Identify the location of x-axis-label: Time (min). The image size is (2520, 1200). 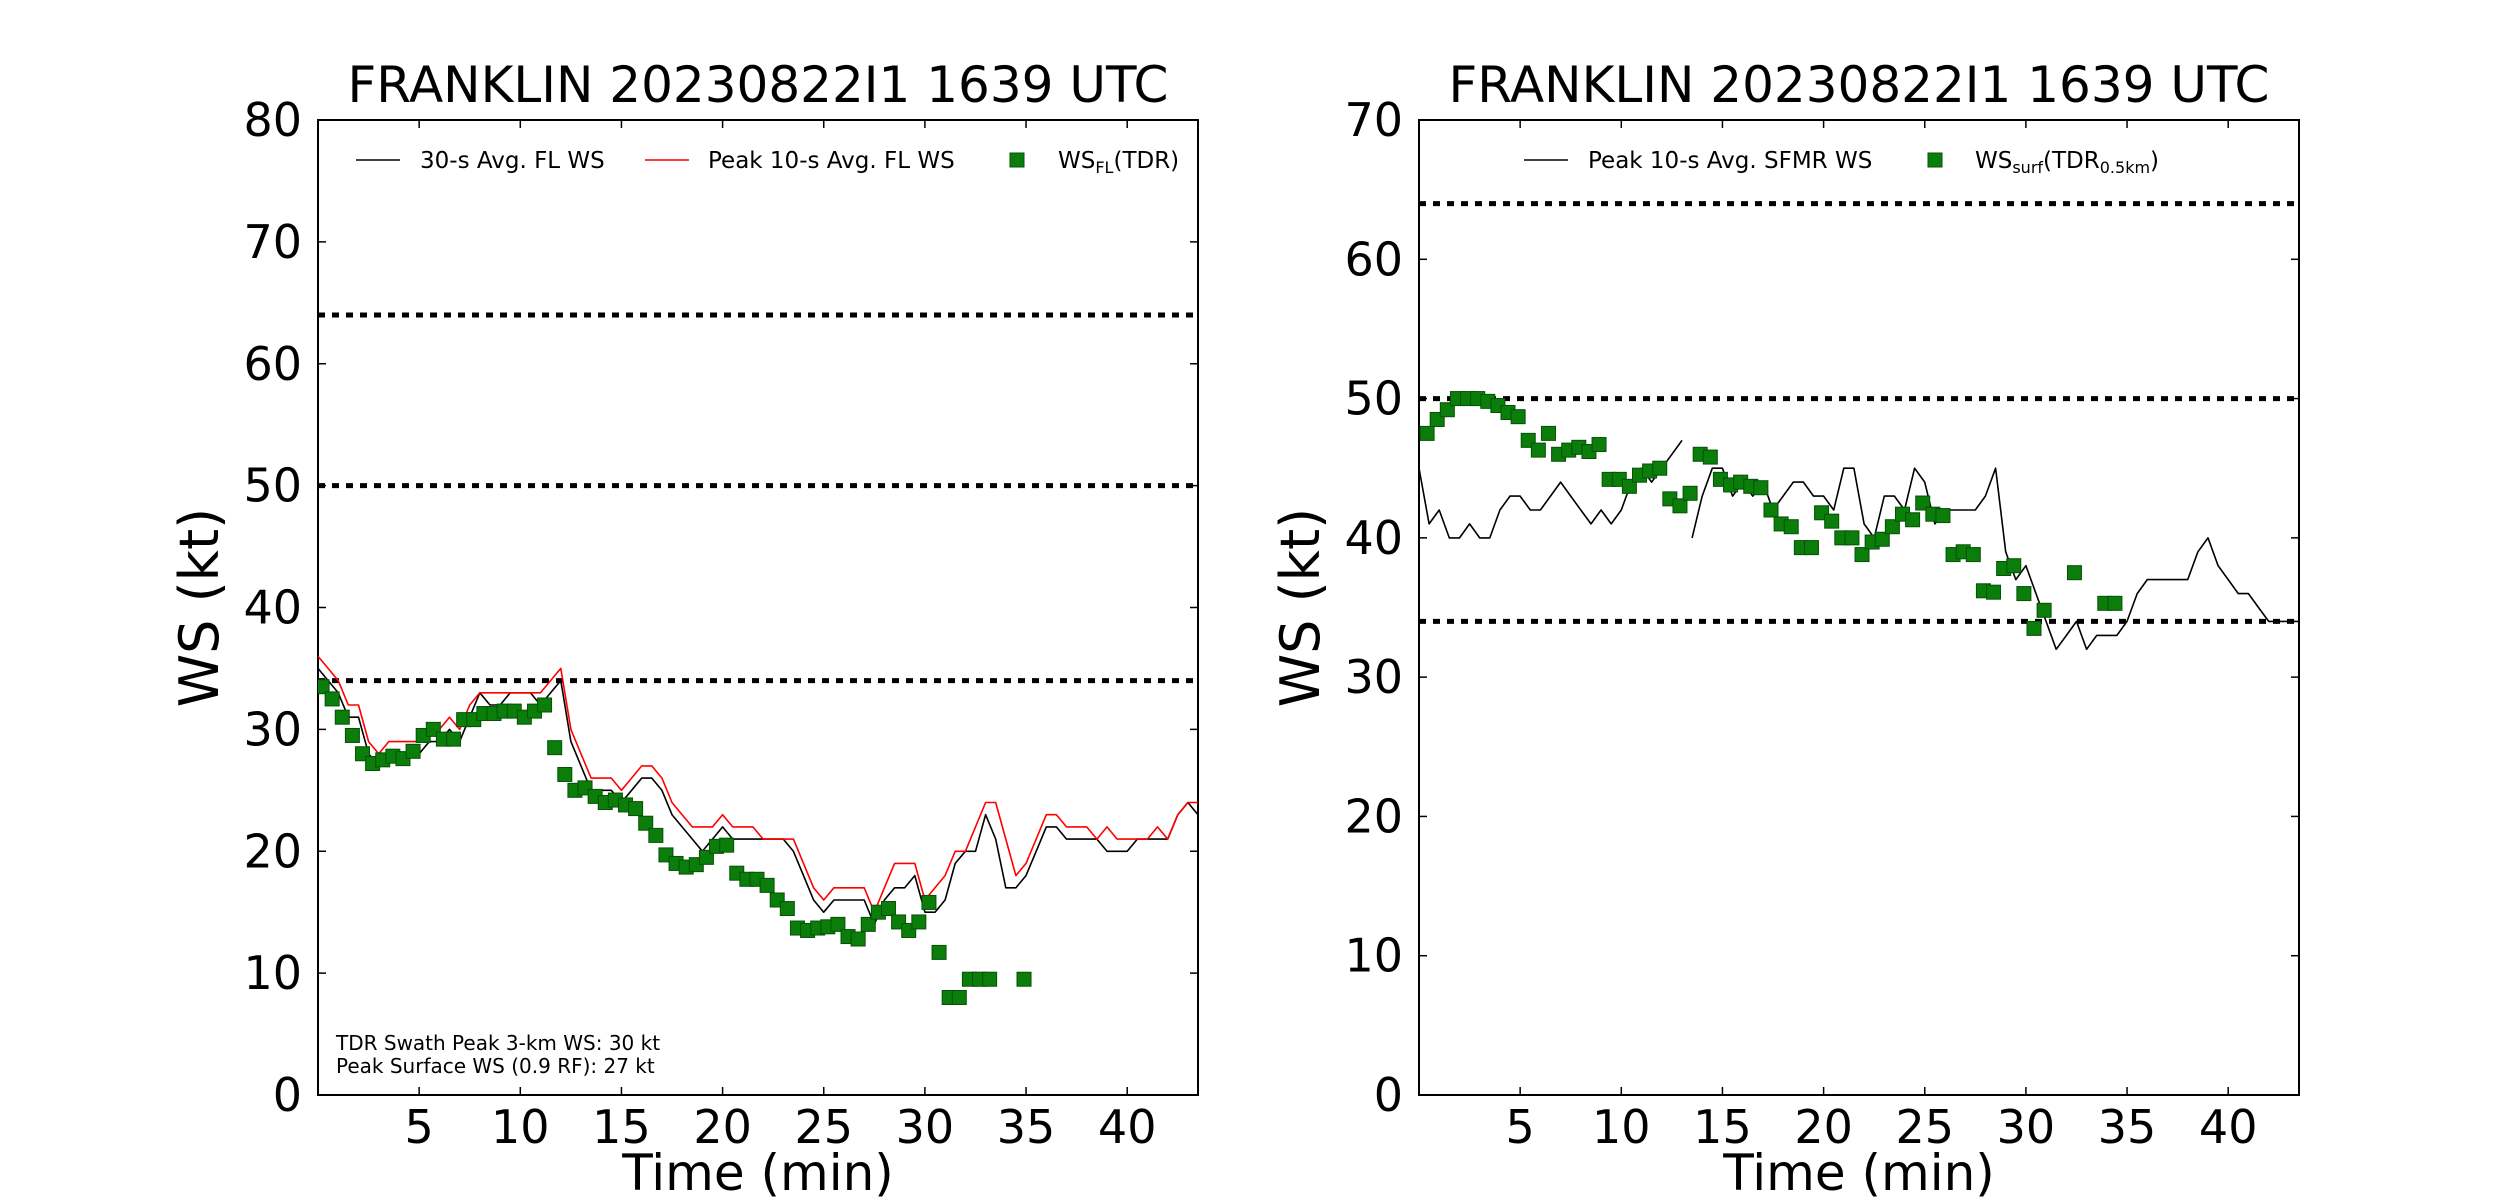
(1858, 1172).